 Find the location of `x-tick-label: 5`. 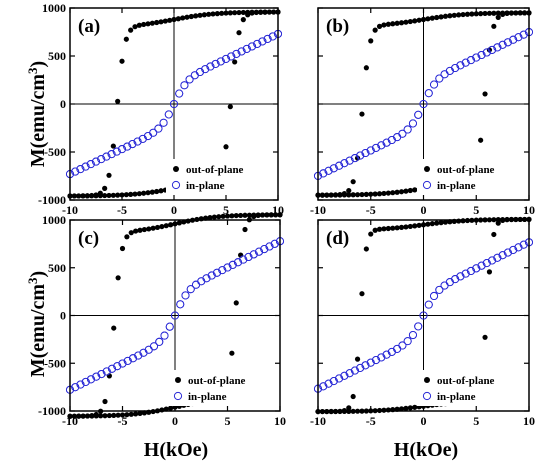

x-tick-label: 5 is located at coordinates (476, 210).